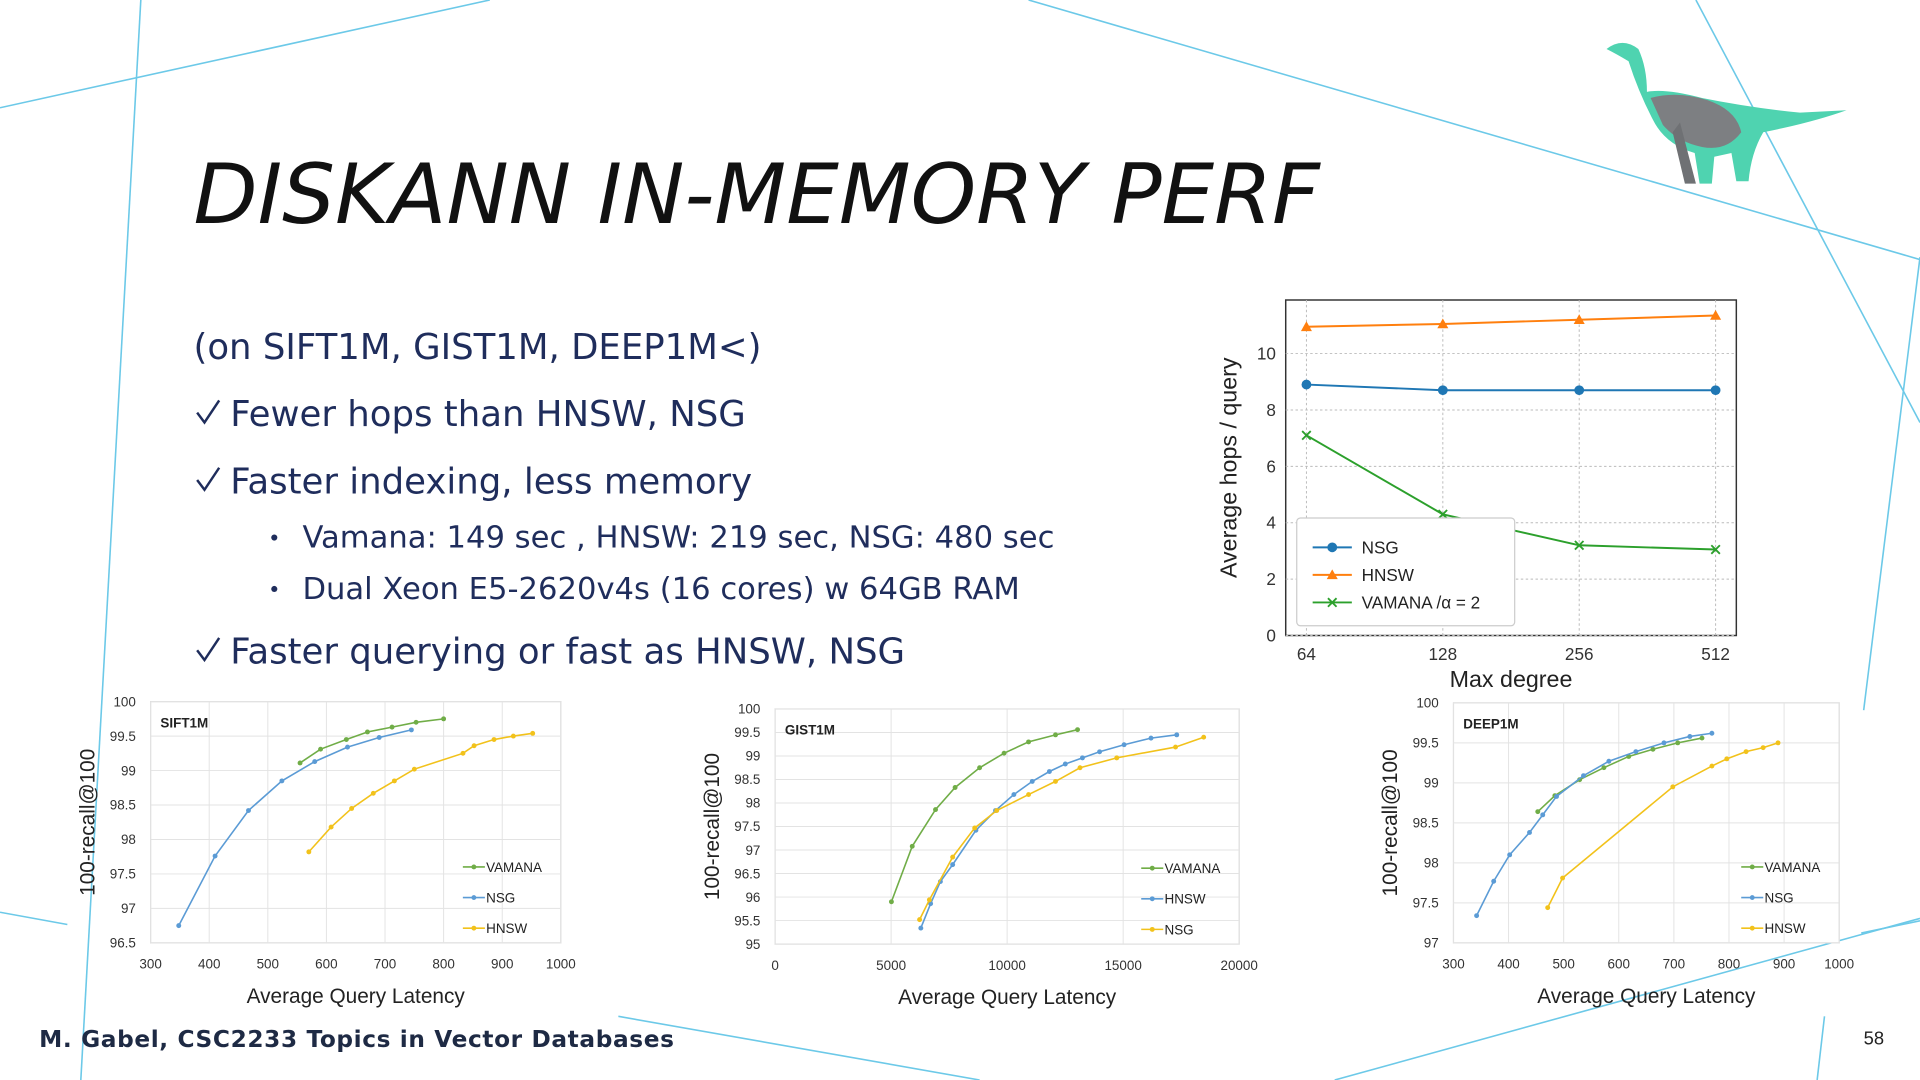 The image size is (1920, 1080). I want to click on dinosaur, so click(1726, 113).